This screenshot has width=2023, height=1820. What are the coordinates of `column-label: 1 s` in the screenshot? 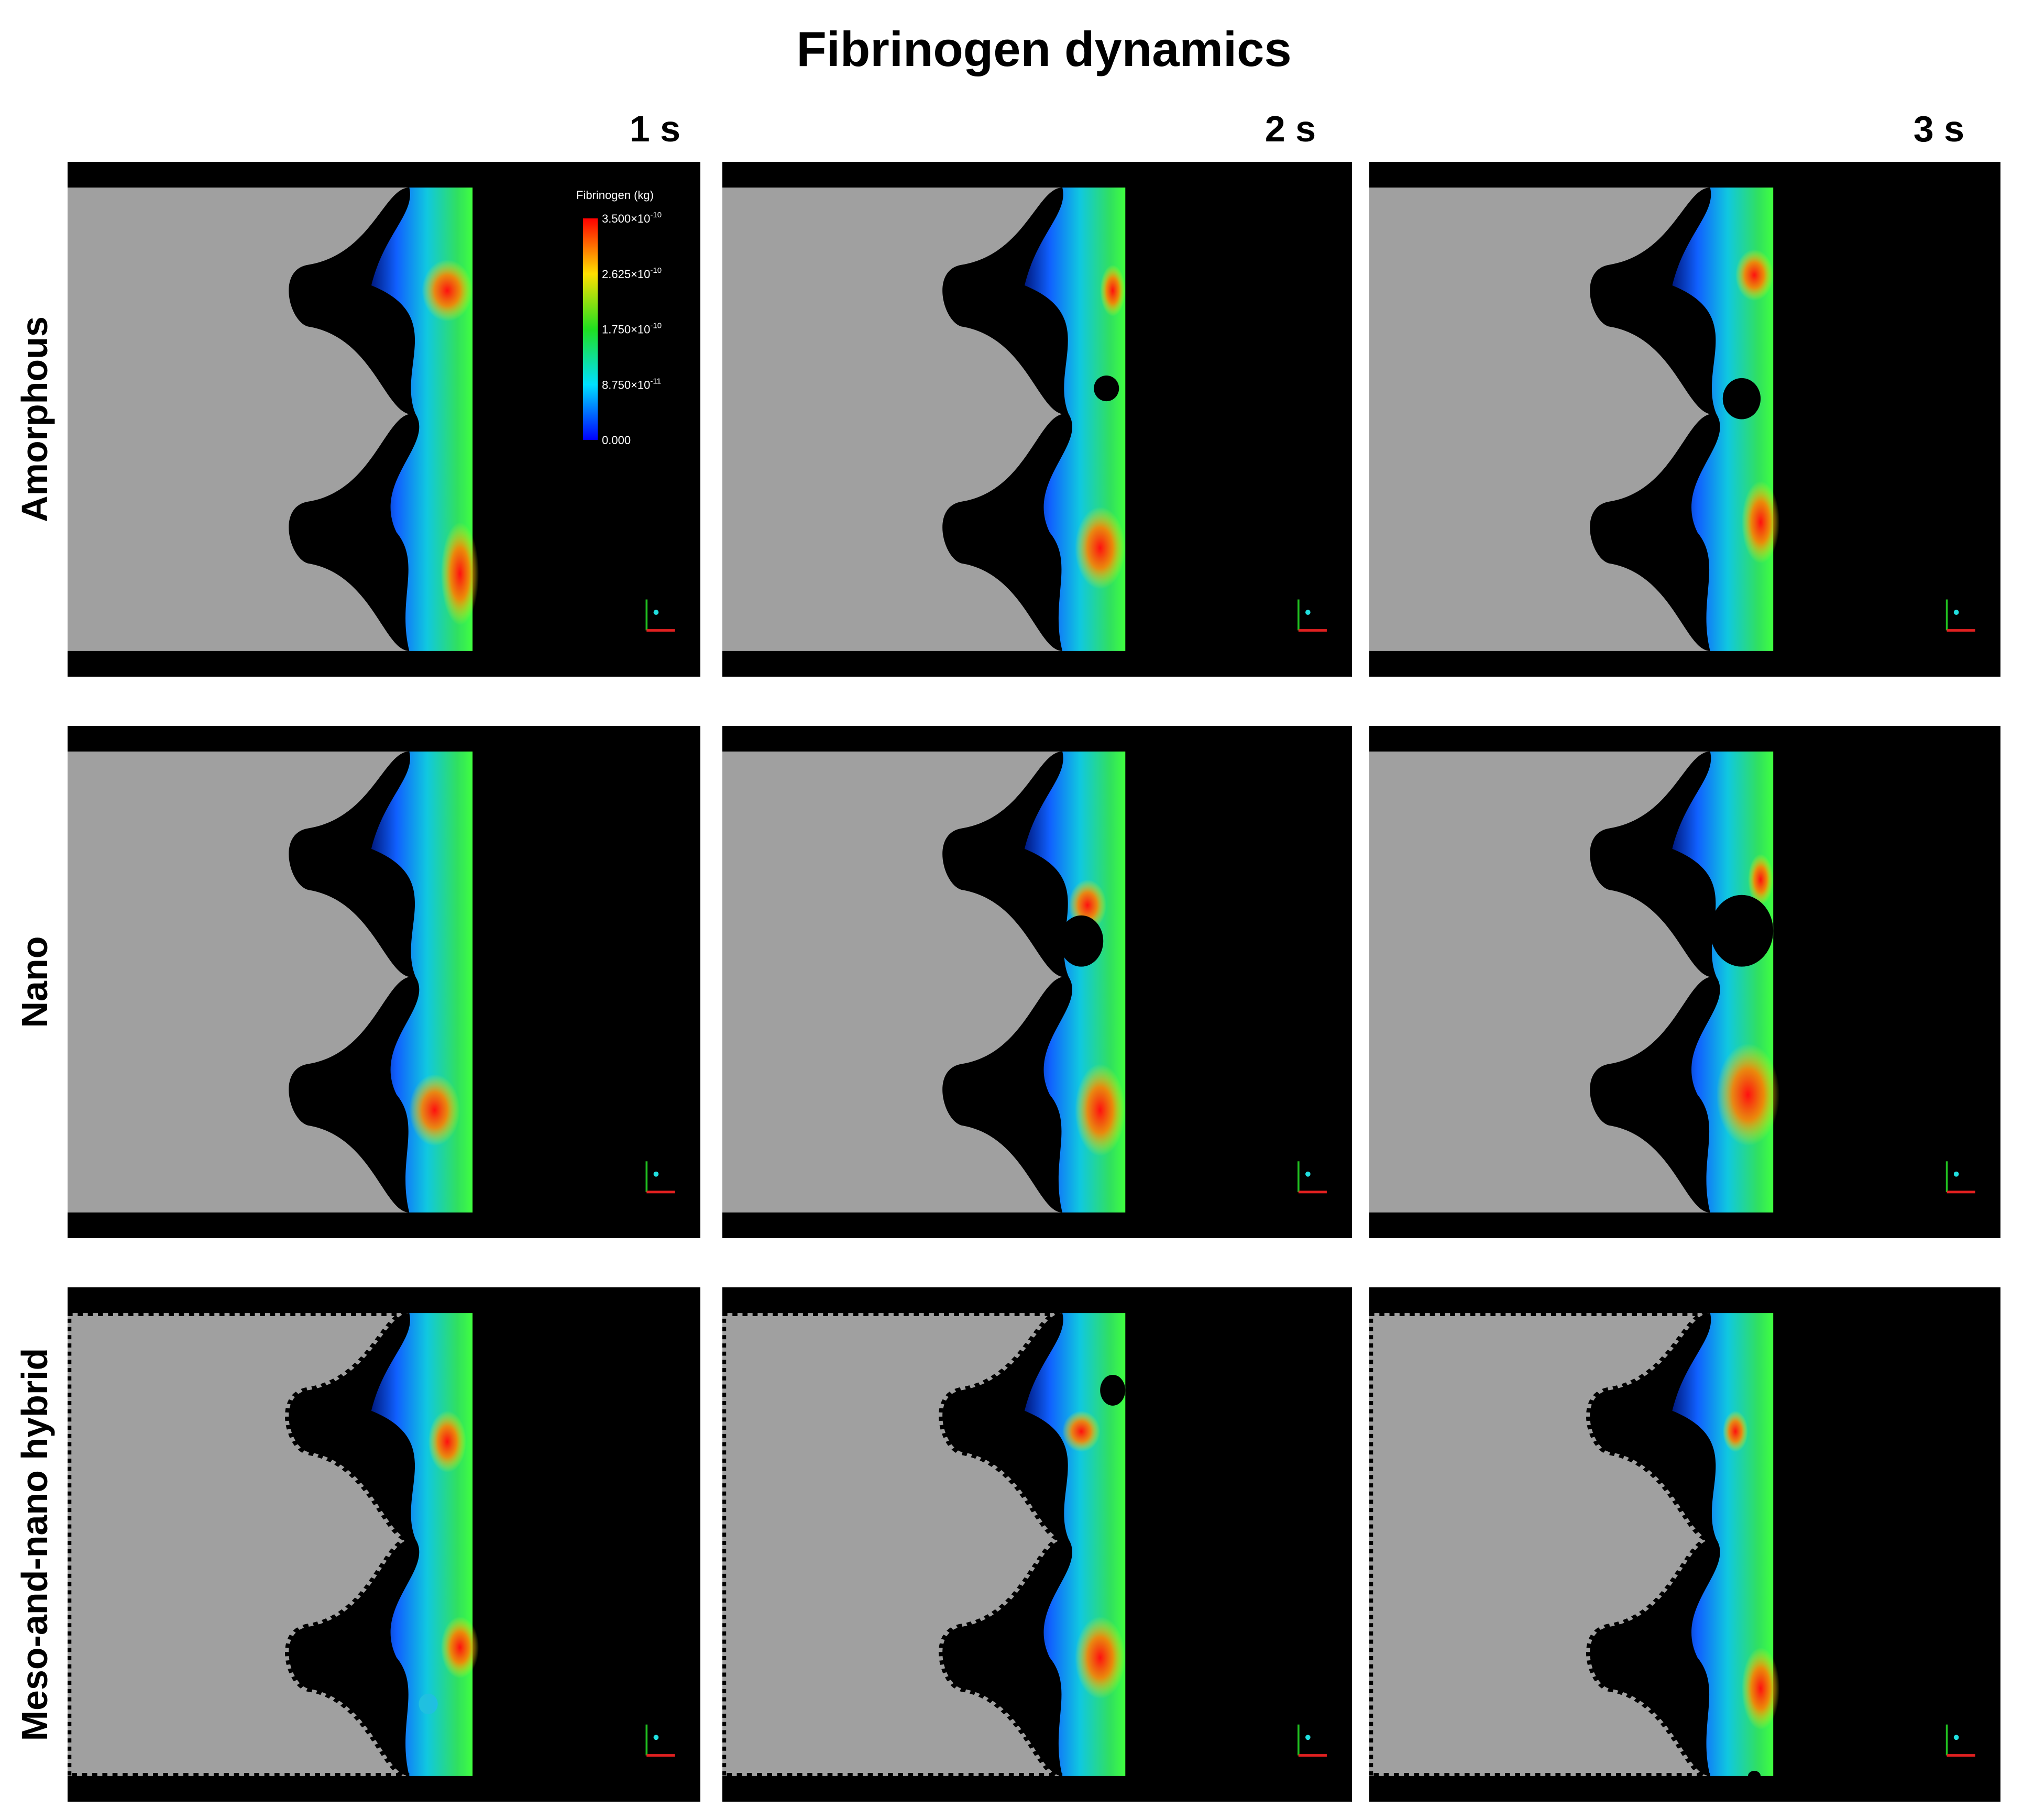 It's located at (655, 129).